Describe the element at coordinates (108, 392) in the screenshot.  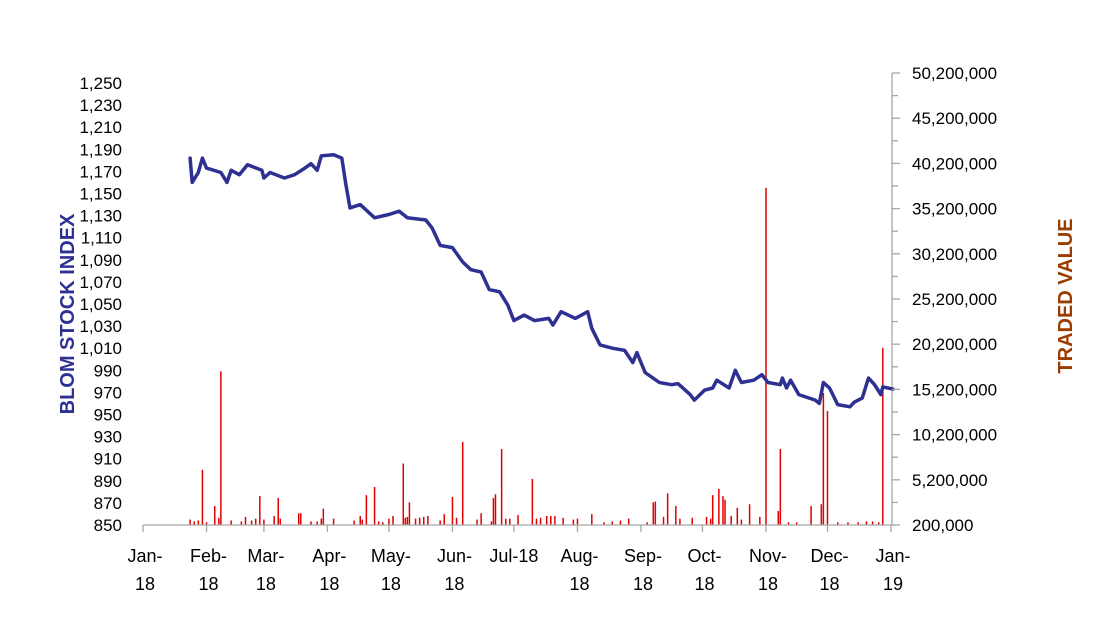
I see `left-tick-label: 970` at that location.